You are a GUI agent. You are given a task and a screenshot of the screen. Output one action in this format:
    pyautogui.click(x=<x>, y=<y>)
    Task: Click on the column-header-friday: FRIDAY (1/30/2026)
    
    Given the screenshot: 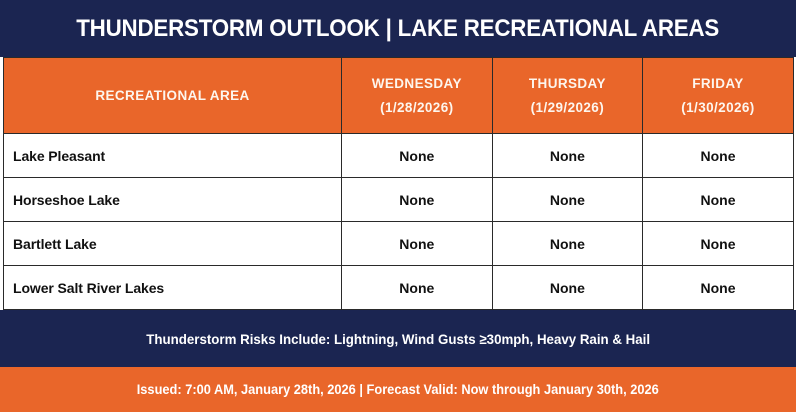 What is the action you would take?
    pyautogui.click(x=718, y=95)
    